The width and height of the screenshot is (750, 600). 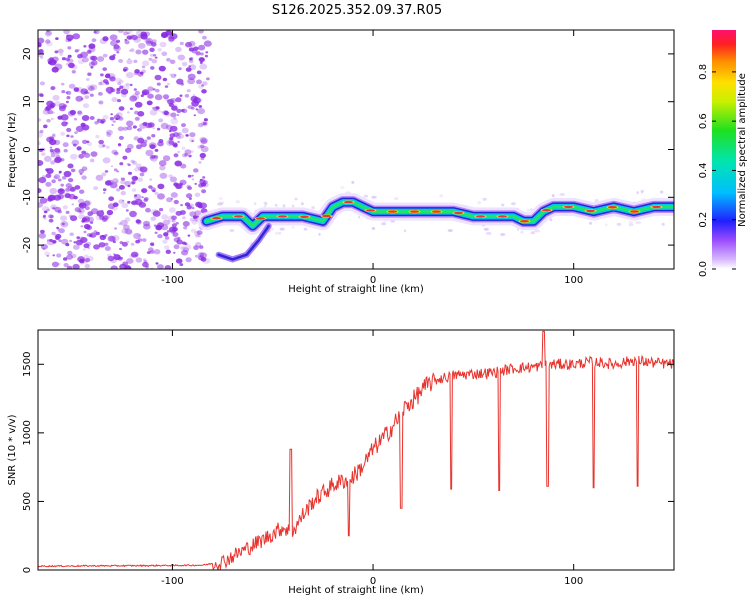 What do you see at coordinates (573, 280) in the screenshot?
I see `spectrogram-x-tick-label: 100` at bounding box center [573, 280].